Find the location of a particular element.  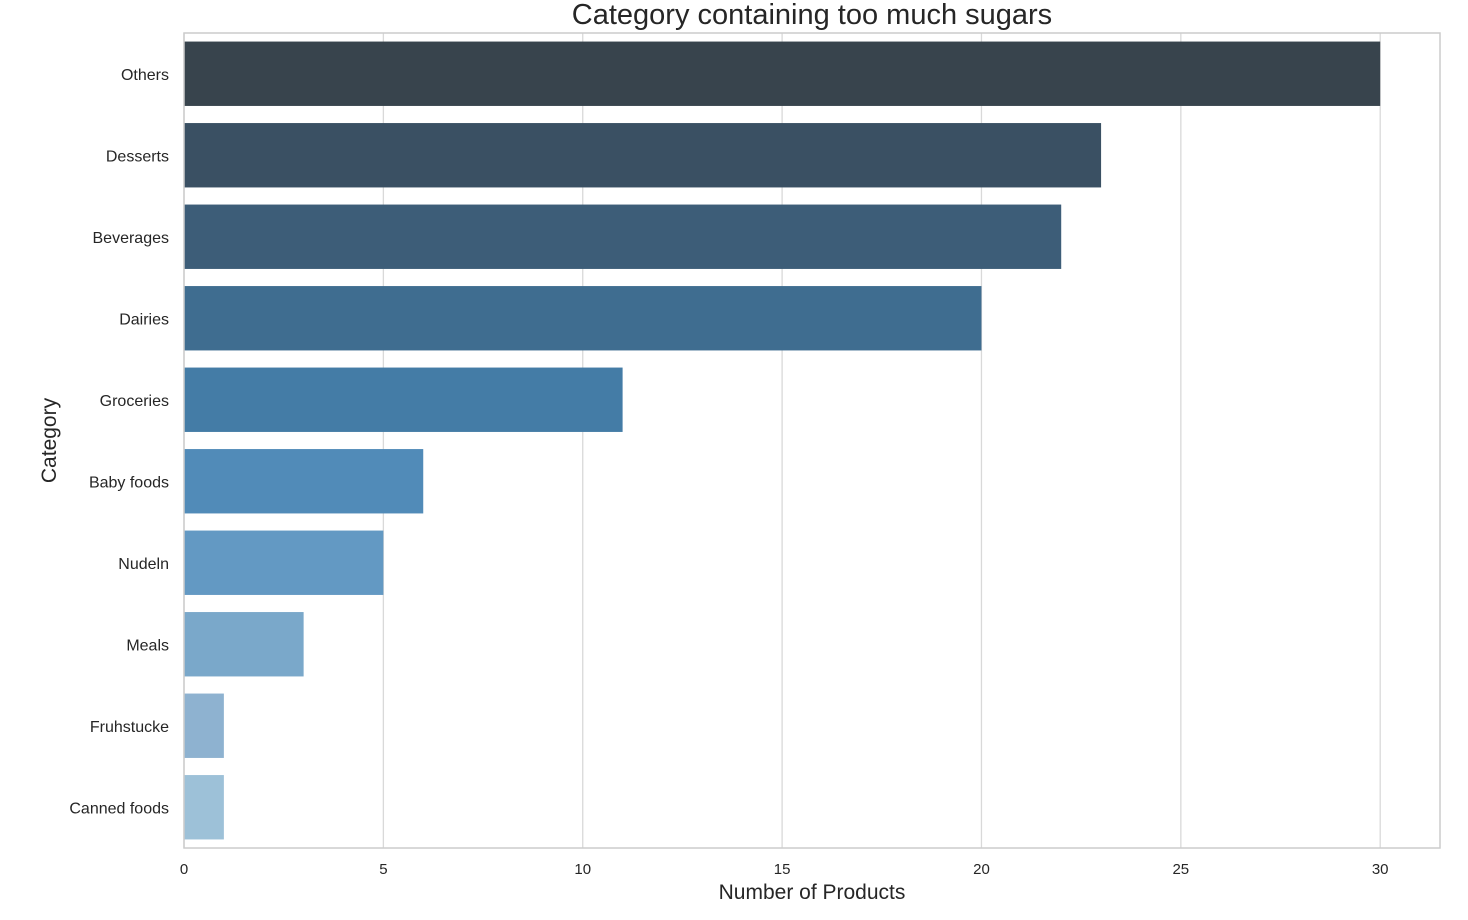

y-category-label: Meals is located at coordinates (147, 645).